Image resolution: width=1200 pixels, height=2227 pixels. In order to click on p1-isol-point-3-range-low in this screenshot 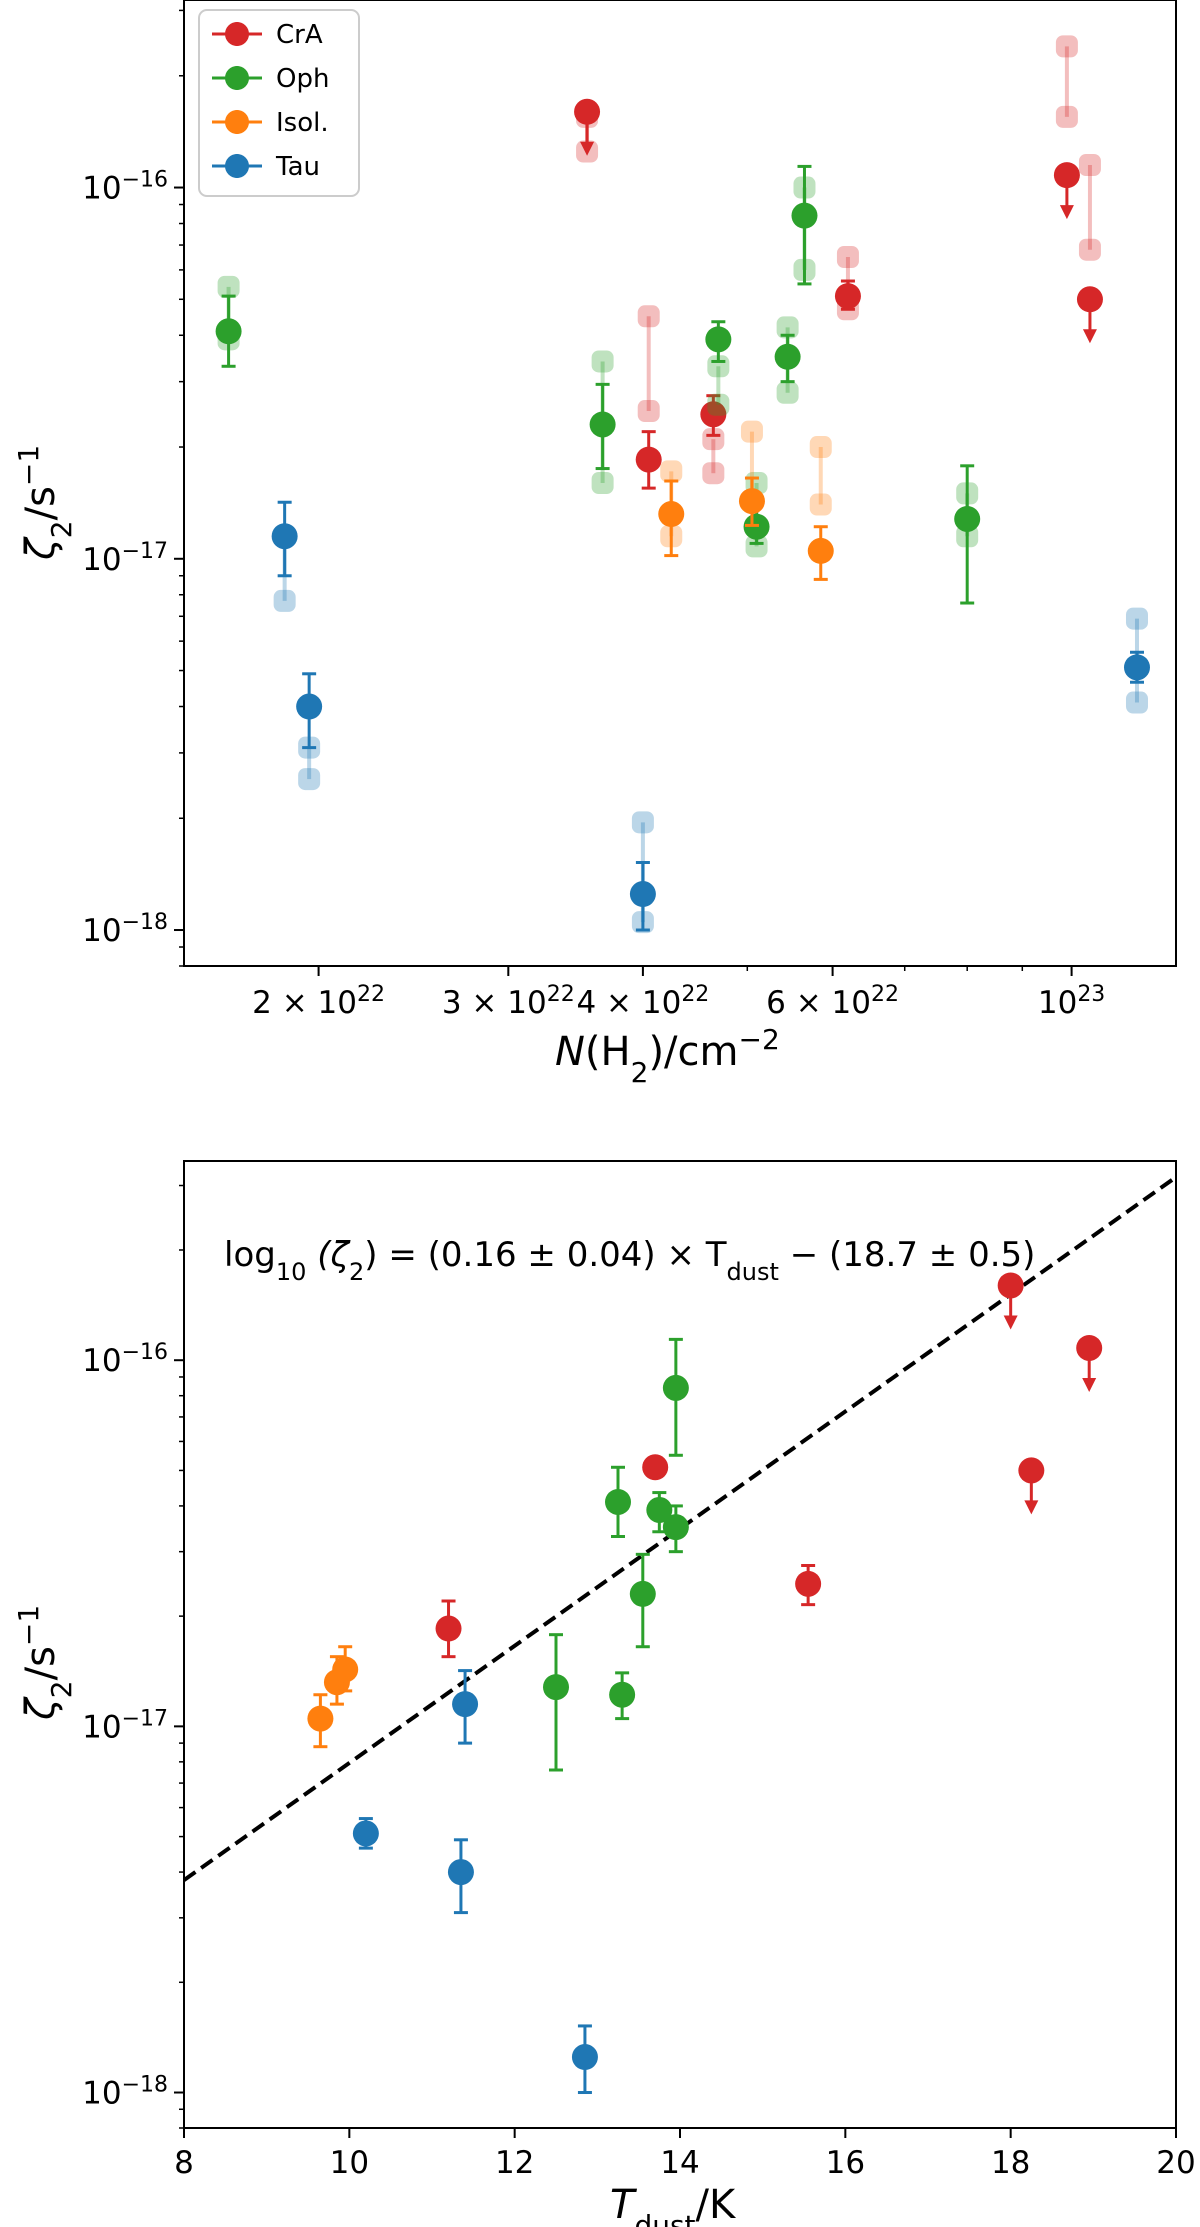, I will do `click(820, 504)`.